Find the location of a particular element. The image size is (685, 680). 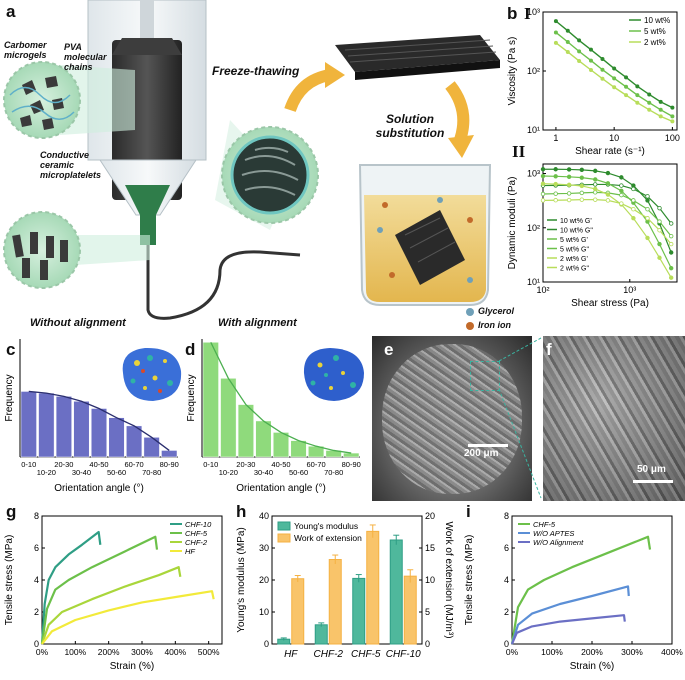

legend-label: W/O Alignment is located at coordinates (558, 542).